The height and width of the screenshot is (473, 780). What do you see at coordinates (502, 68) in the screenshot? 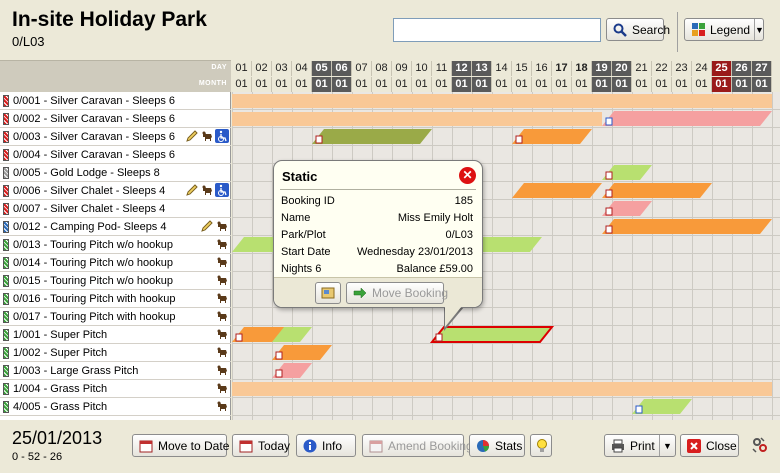
I see `day-header-cell: 14` at bounding box center [502, 68].